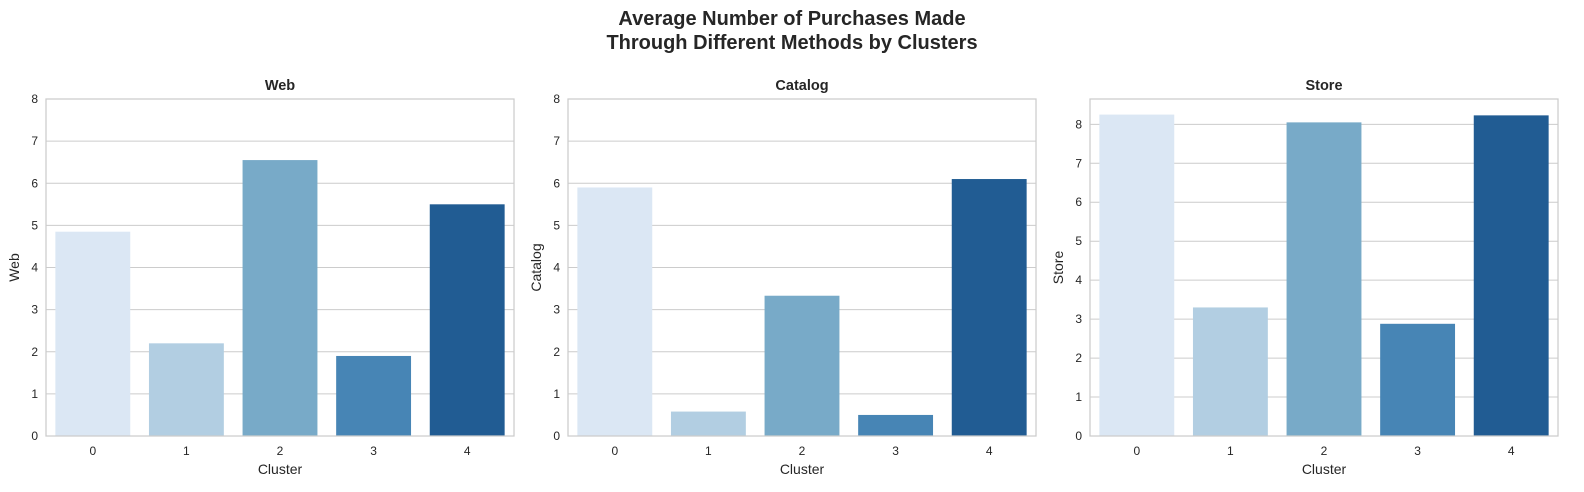 Image resolution: width=1584 pixels, height=492 pixels. I want to click on figure-title-line-2: Through Different Methods by Clusters, so click(791, 43).